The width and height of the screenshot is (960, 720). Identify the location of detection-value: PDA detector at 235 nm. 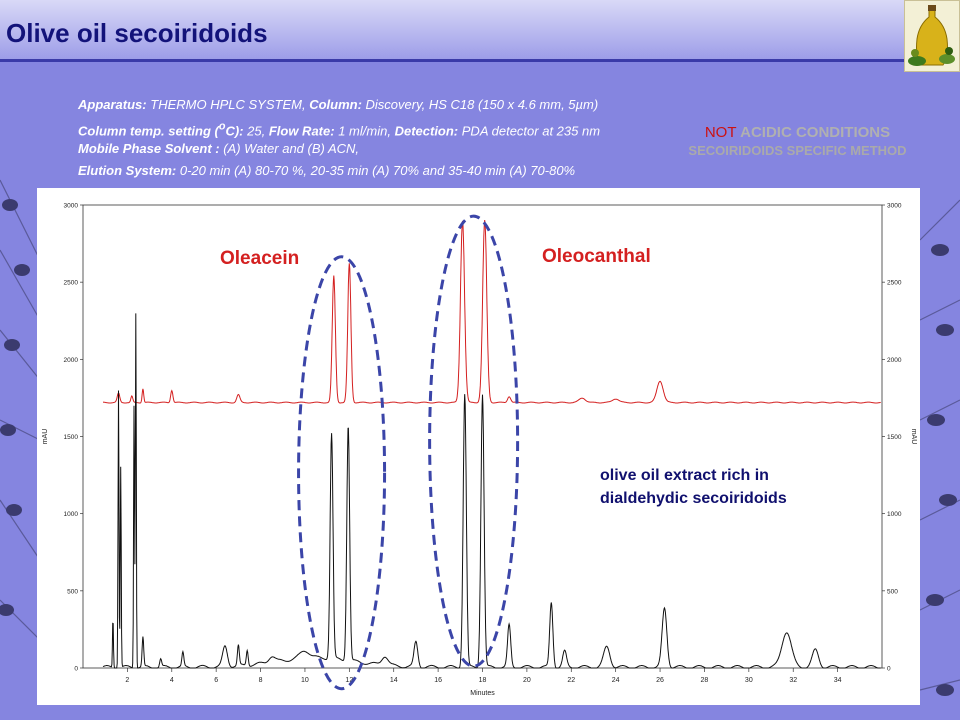
(531, 131).